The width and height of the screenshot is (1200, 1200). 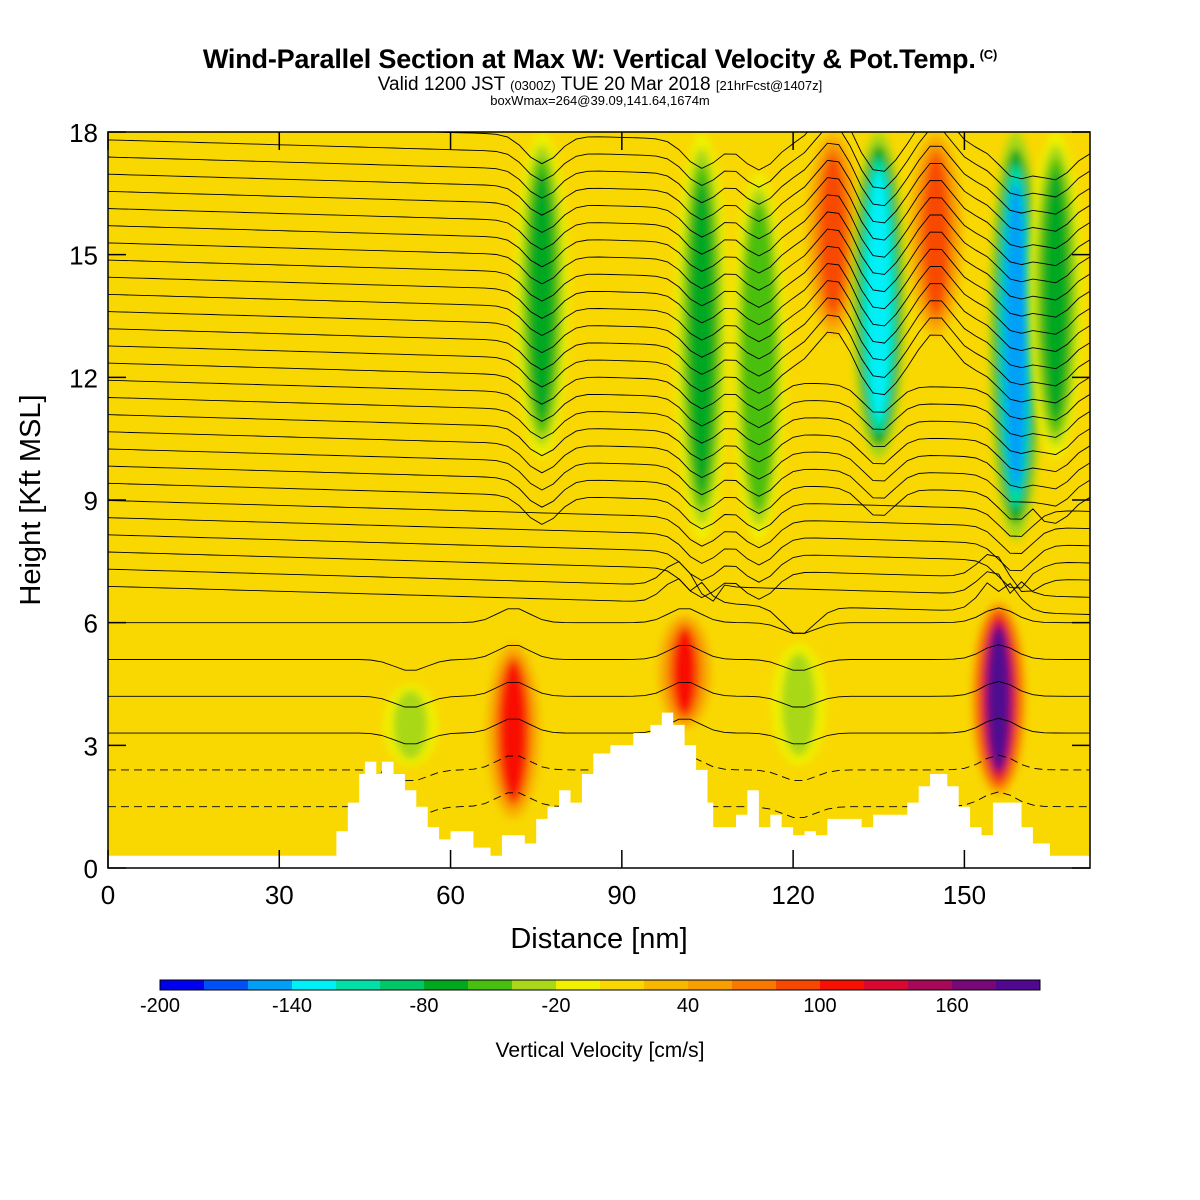 What do you see at coordinates (91, 501) in the screenshot?
I see `y-tick-label: 9` at bounding box center [91, 501].